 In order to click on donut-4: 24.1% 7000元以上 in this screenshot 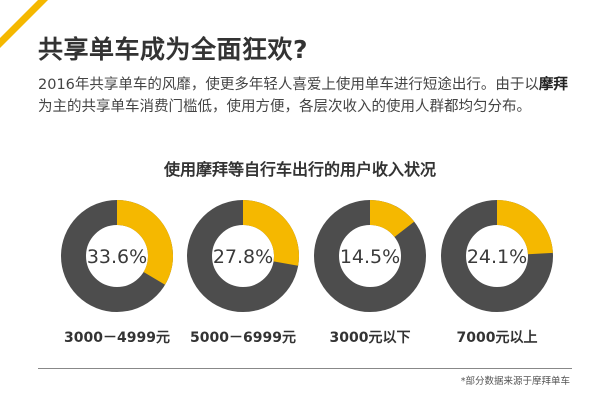, I will do `click(497, 273)`.